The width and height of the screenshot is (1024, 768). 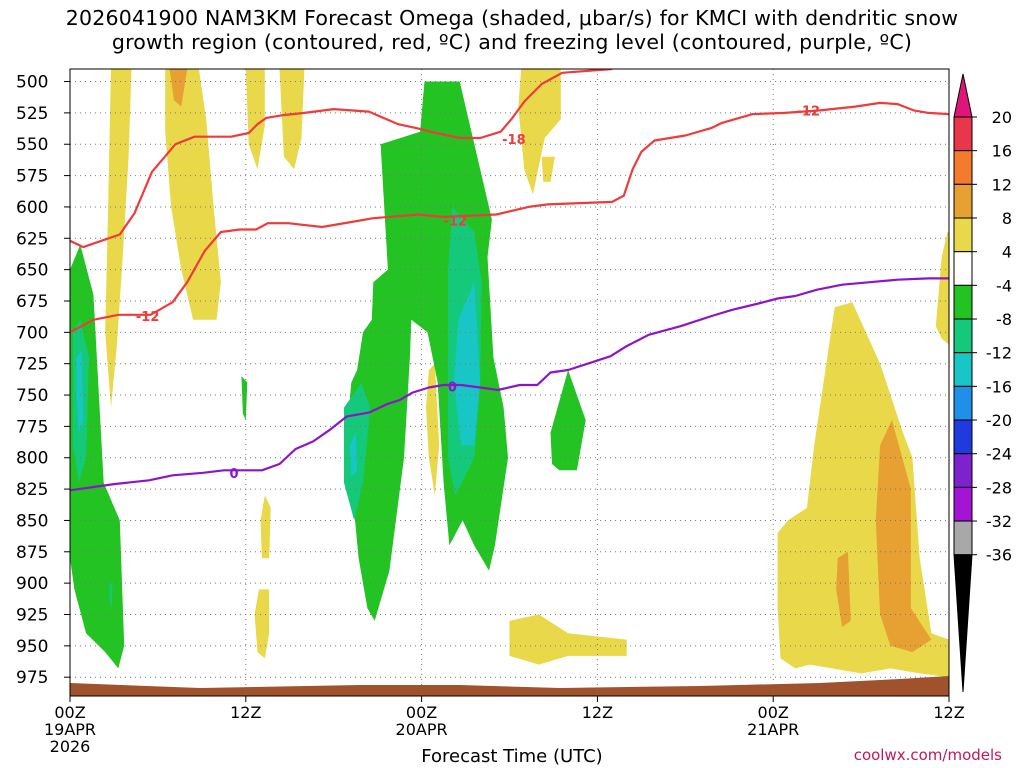 I want to click on dgz-label-0: -18, so click(x=514, y=140).